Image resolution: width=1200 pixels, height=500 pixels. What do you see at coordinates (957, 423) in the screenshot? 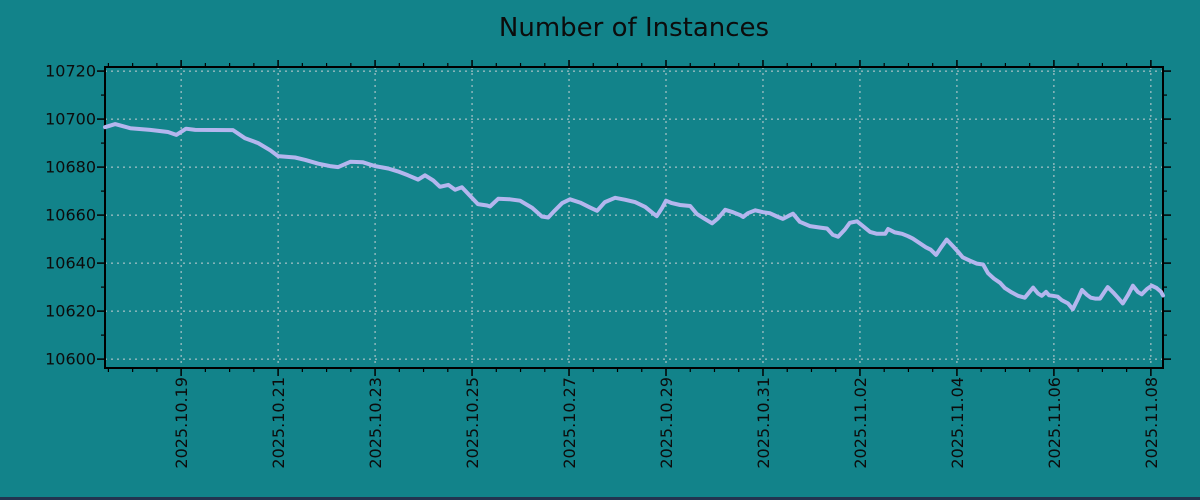
I see `x-axis-tick-label: 2025.11.04` at bounding box center [957, 423].